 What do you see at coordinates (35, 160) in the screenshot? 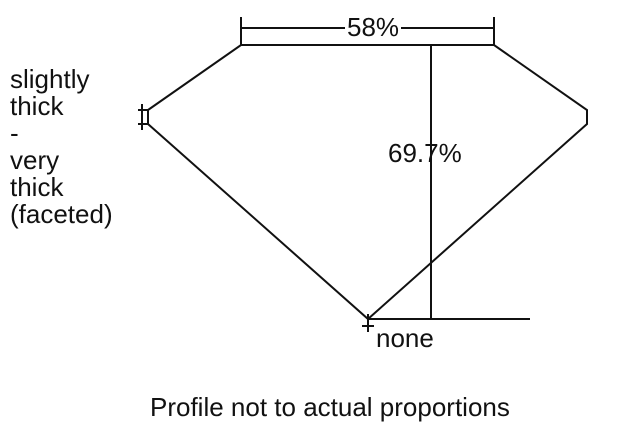
I see `girdle-label-line: very` at bounding box center [35, 160].